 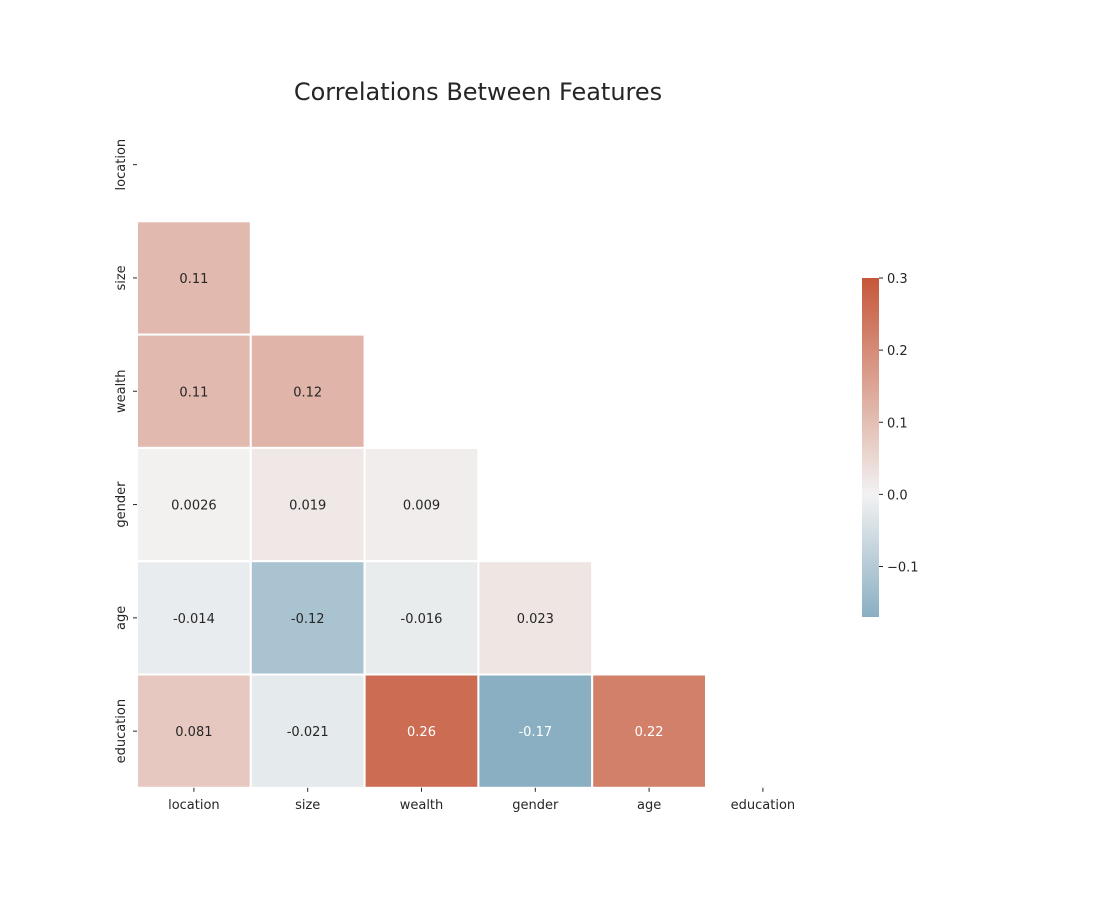 What do you see at coordinates (193, 732) in the screenshot?
I see `cell-value-label: 0.081` at bounding box center [193, 732].